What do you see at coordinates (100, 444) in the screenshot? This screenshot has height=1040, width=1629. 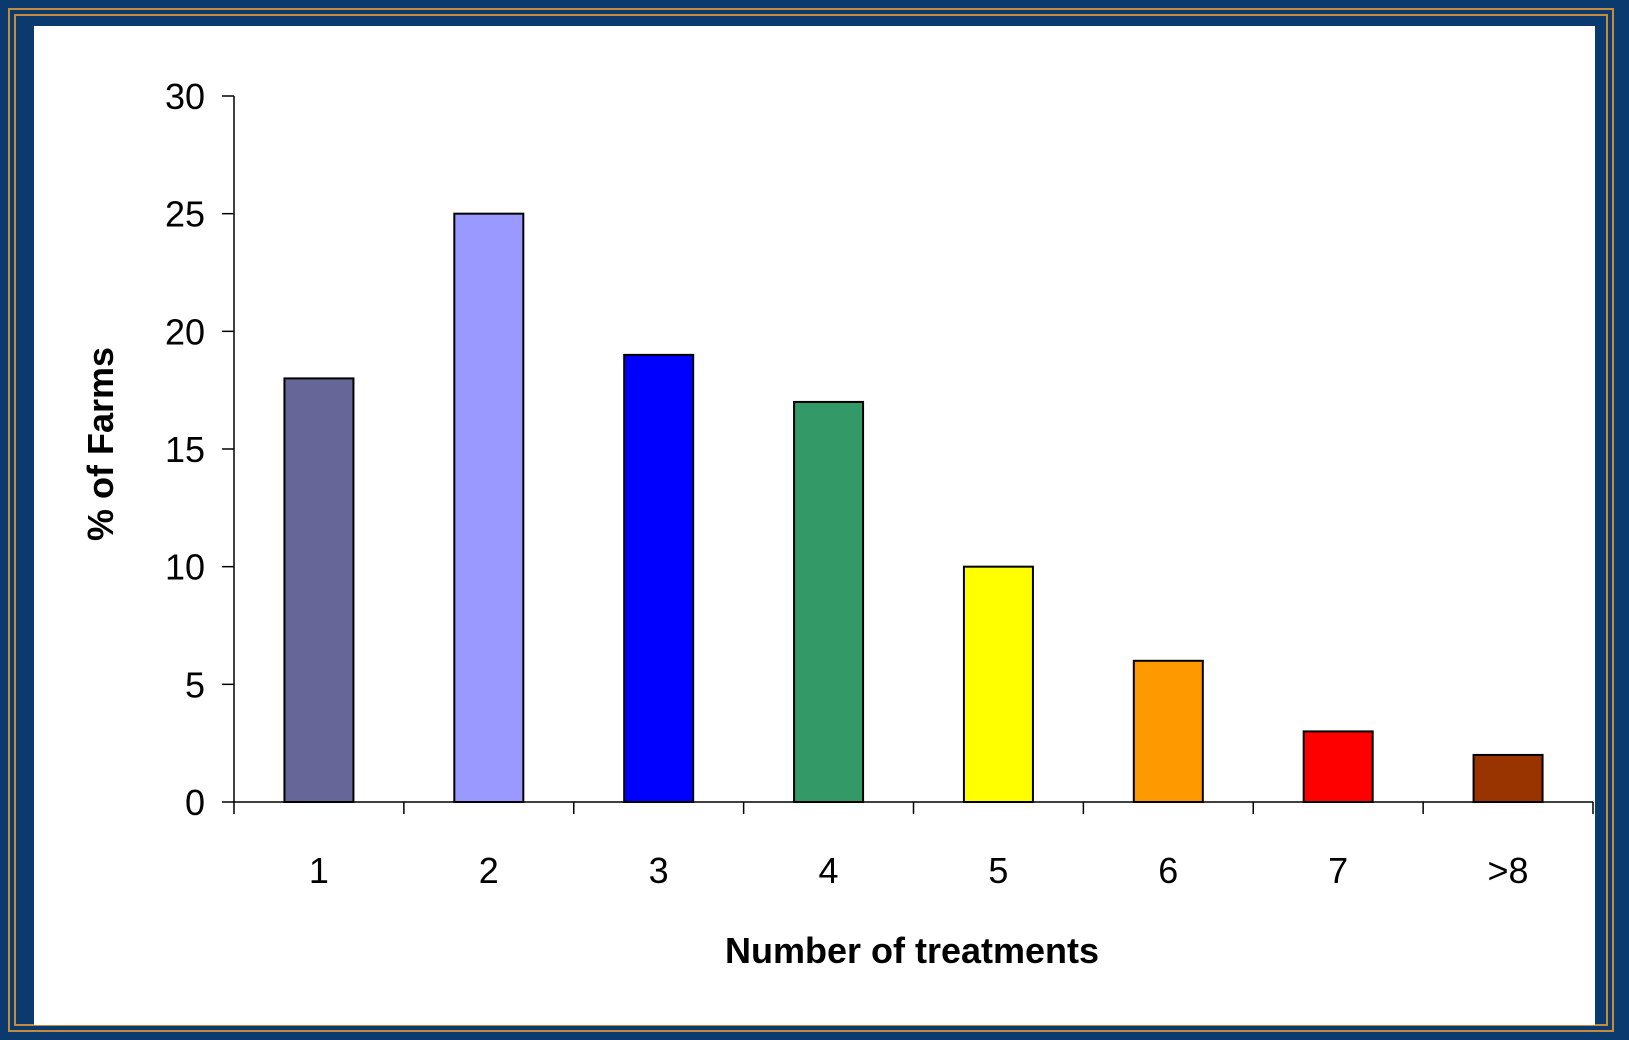 I see `y-axis-title: % of Farms` at bounding box center [100, 444].